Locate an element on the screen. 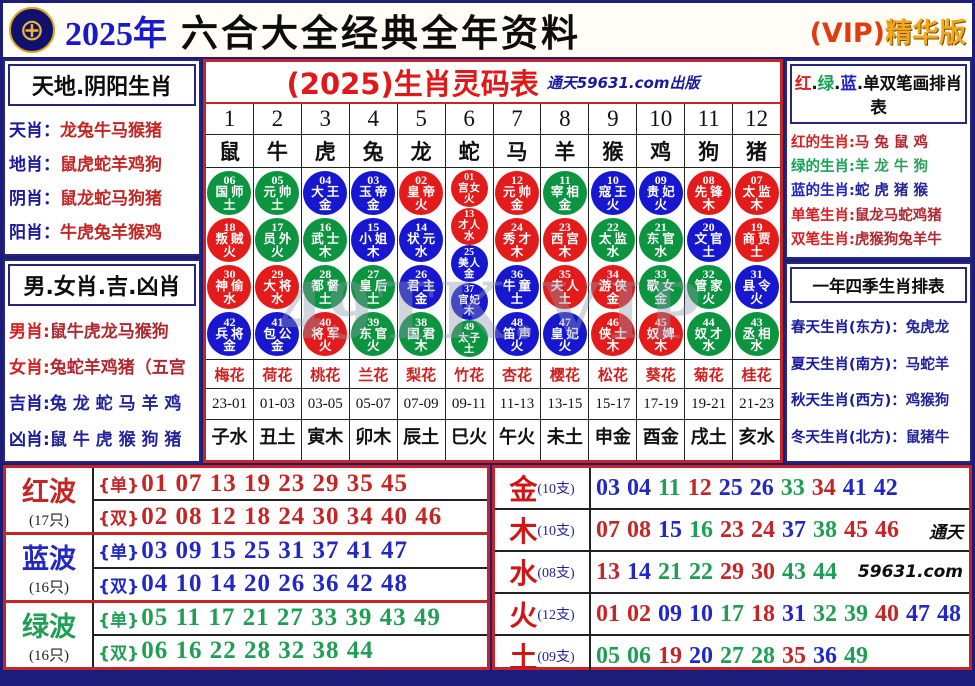  wave-label: 绿波 (16只) is located at coordinates (50, 634).